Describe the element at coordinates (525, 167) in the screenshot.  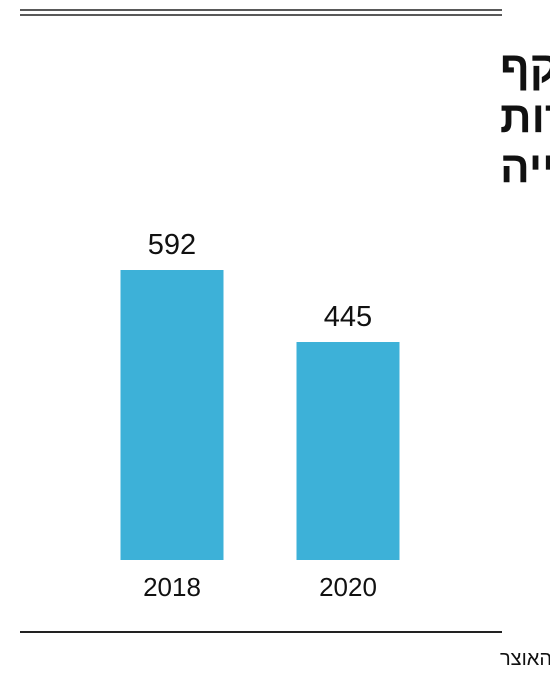
I see `chart-title: התכנון והבנייה` at that location.